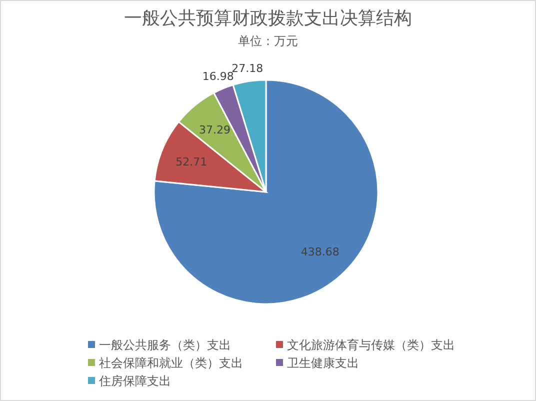 This screenshot has width=536, height=401. What do you see at coordinates (323, 363) in the screenshot?
I see `legend-label: 卫生健康支出` at bounding box center [323, 363].